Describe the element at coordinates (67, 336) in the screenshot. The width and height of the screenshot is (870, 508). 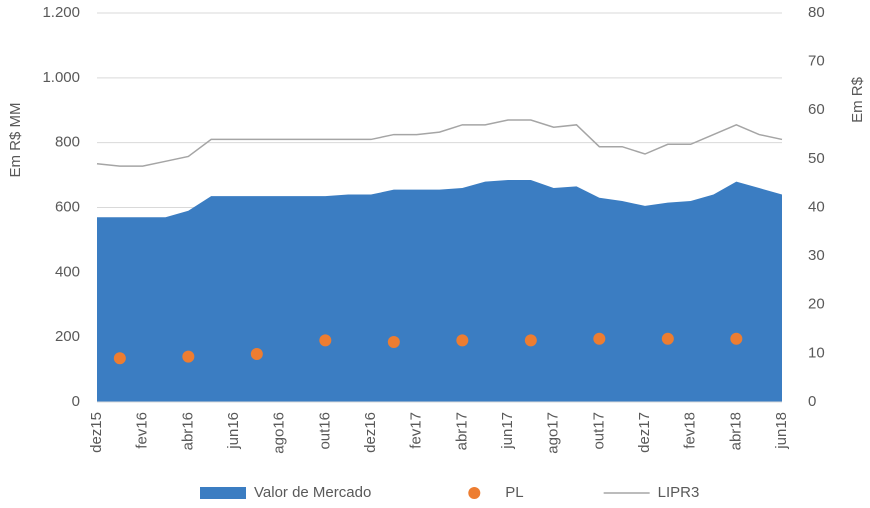
I see `y-tick-label: 200` at that location.